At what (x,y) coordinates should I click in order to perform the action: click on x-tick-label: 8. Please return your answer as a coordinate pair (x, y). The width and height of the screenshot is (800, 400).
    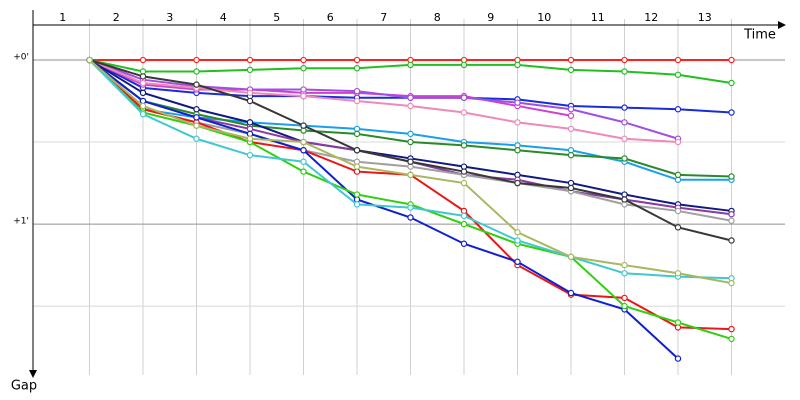
    Looking at the image, I should click on (437, 17).